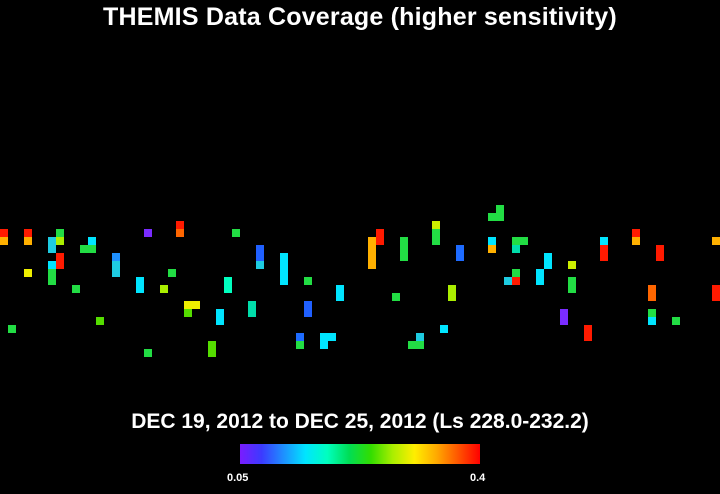 This screenshot has width=720, height=494. Describe the element at coordinates (238, 478) in the screenshot. I see `colorbar-min-label: 0.05` at that location.